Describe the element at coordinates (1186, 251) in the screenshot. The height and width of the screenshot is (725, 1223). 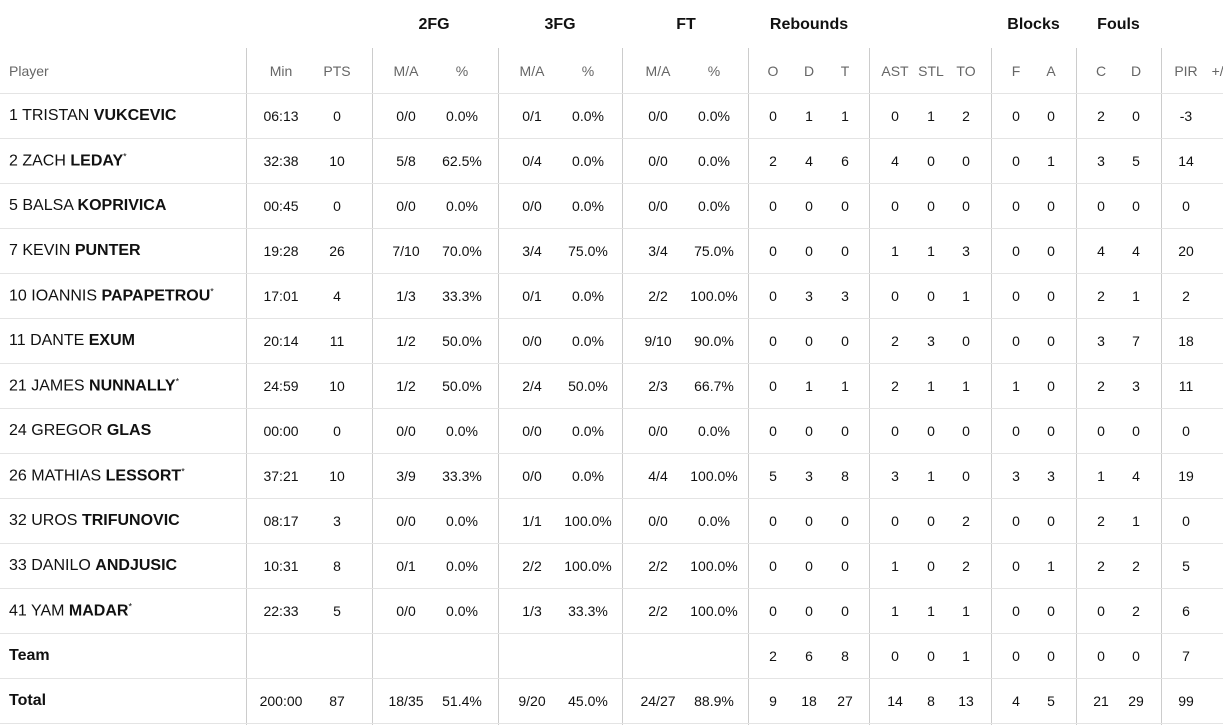
I see `stat-cell: 20` at that location.